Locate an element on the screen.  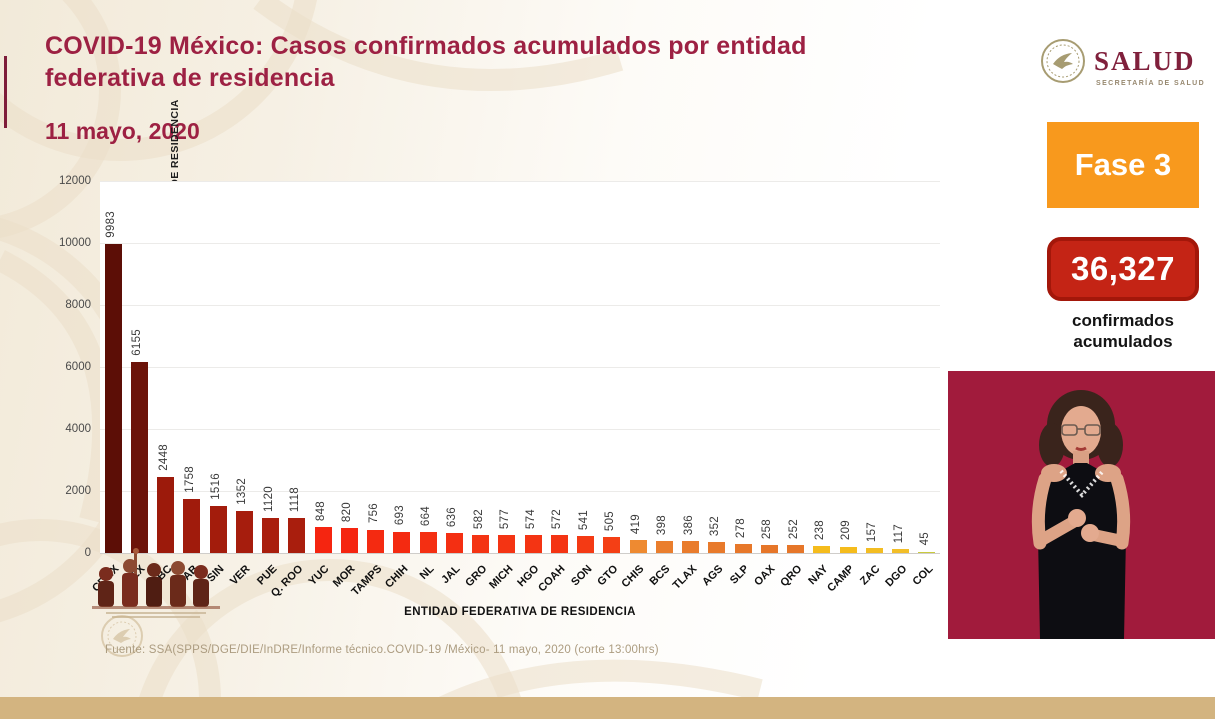
bar-value-label: 572 is located at coordinates (557, 519).